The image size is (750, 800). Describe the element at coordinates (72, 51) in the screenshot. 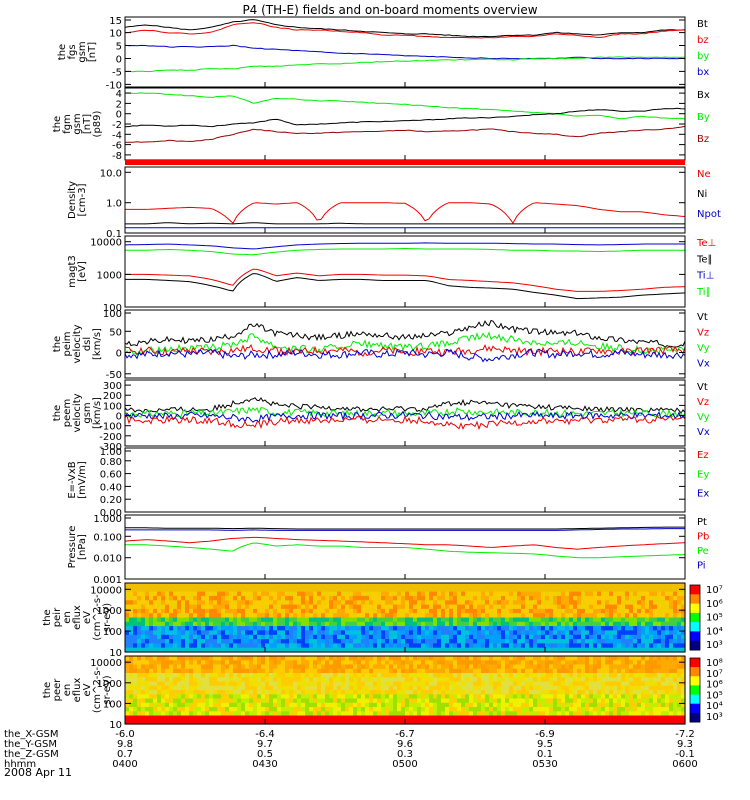

I see `y-axis-label: fgs` at that location.